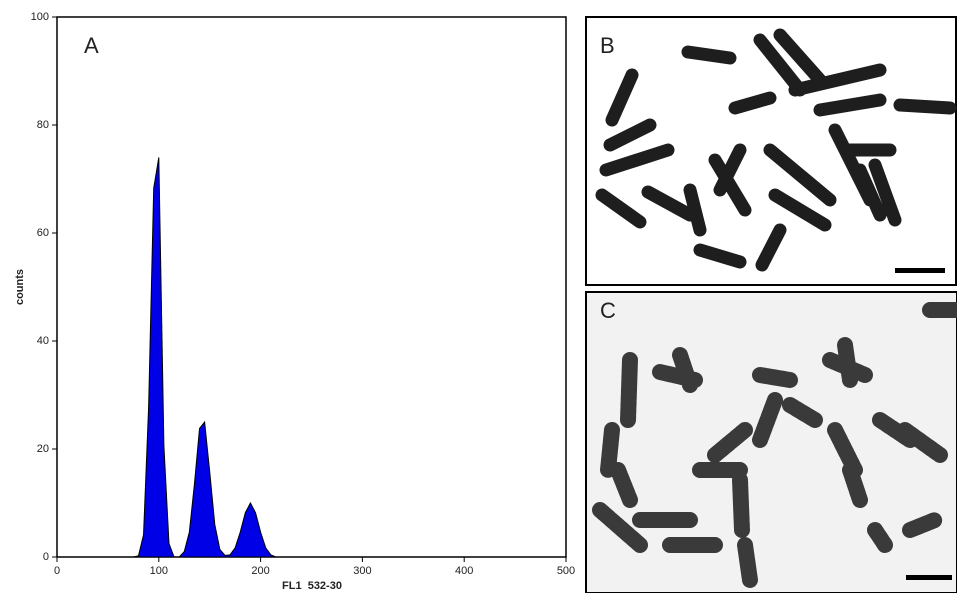 The image size is (957, 593). I want to click on x-axis-label: FL1 532-30, so click(312, 586).